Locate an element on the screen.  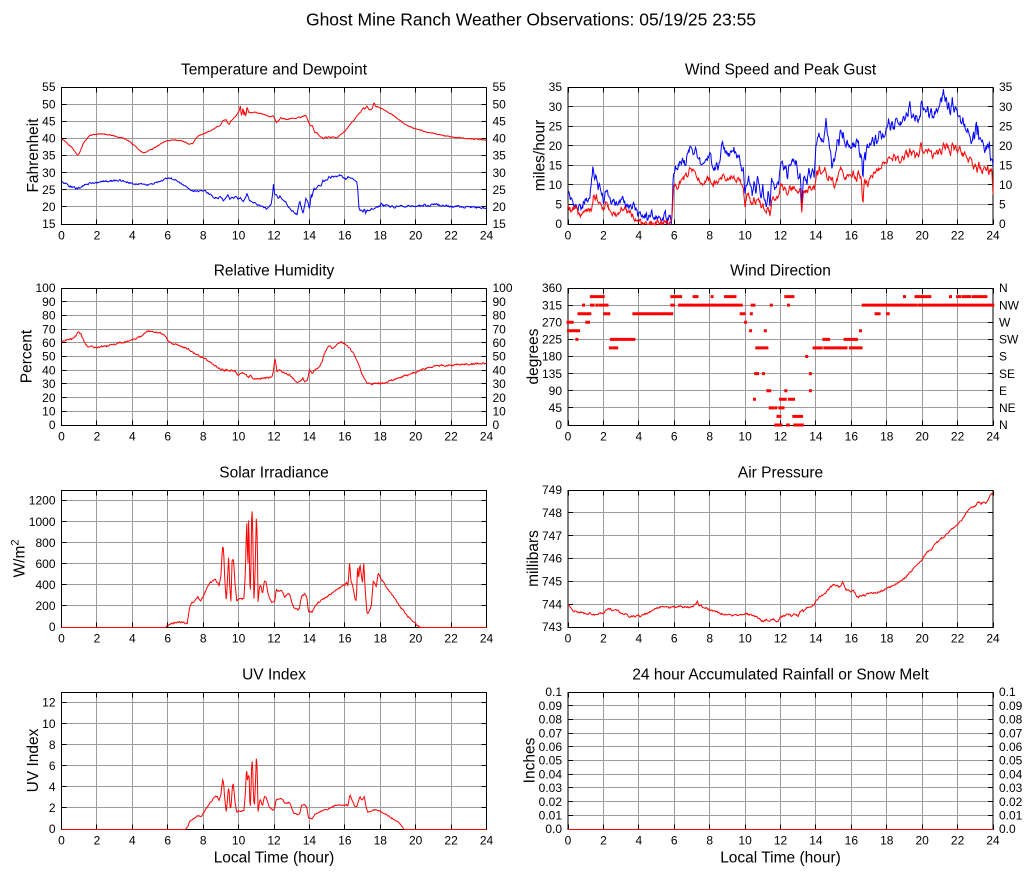
svg-text: 0.07 is located at coordinates (1011, 733).